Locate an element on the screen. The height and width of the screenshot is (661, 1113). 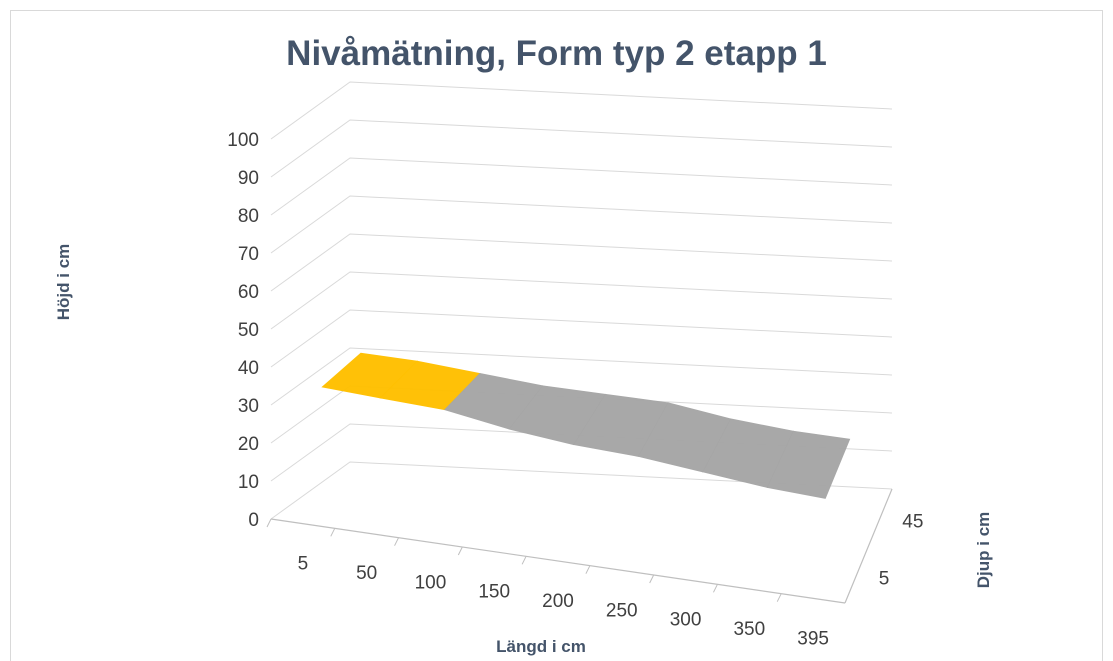
y-tick-label: 50 is located at coordinates (248, 330).